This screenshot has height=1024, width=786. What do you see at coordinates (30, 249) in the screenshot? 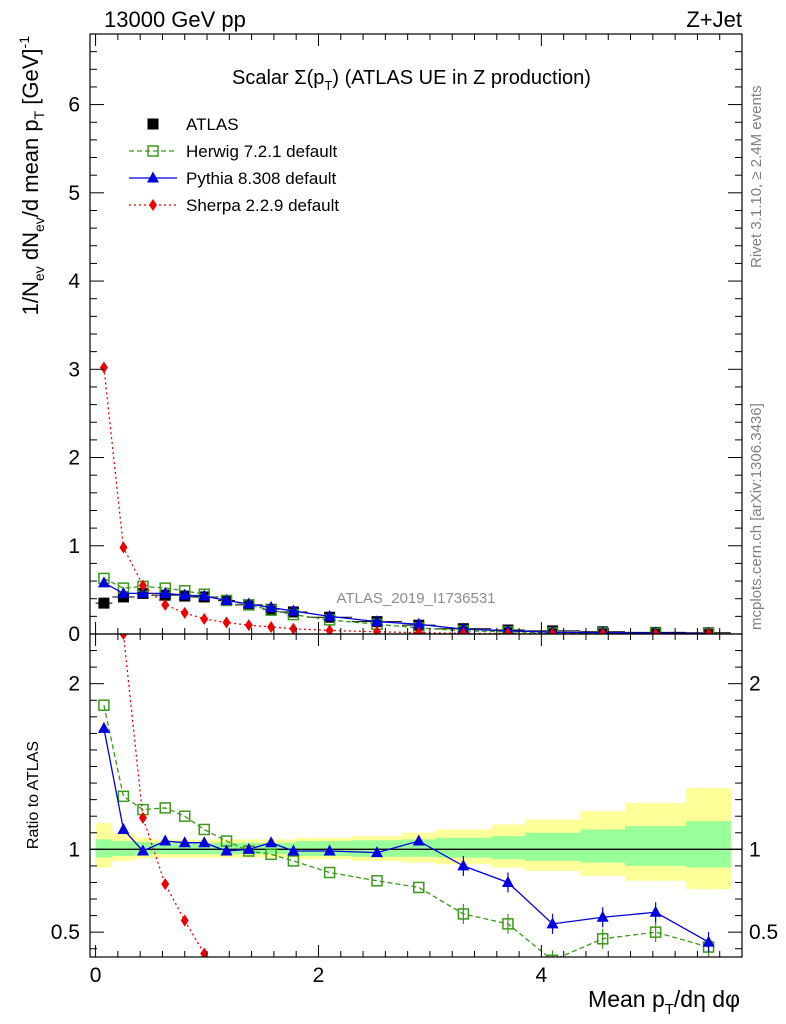
I see `y-label-part: dN` at bounding box center [30, 249].